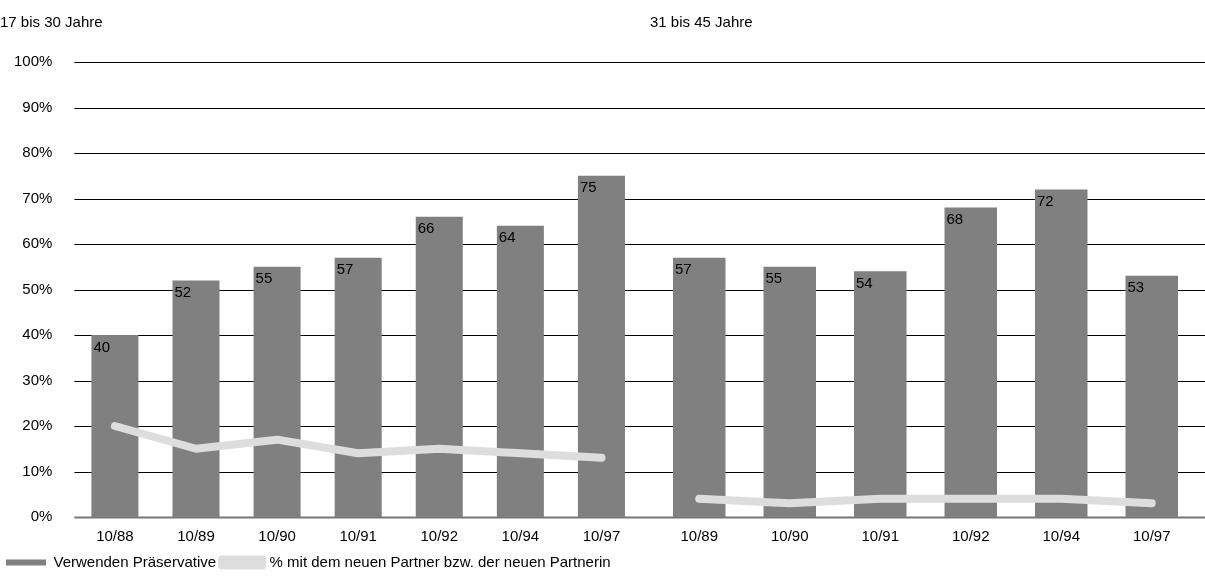  I want to click on y-tick-label: 40%, so click(37, 334).